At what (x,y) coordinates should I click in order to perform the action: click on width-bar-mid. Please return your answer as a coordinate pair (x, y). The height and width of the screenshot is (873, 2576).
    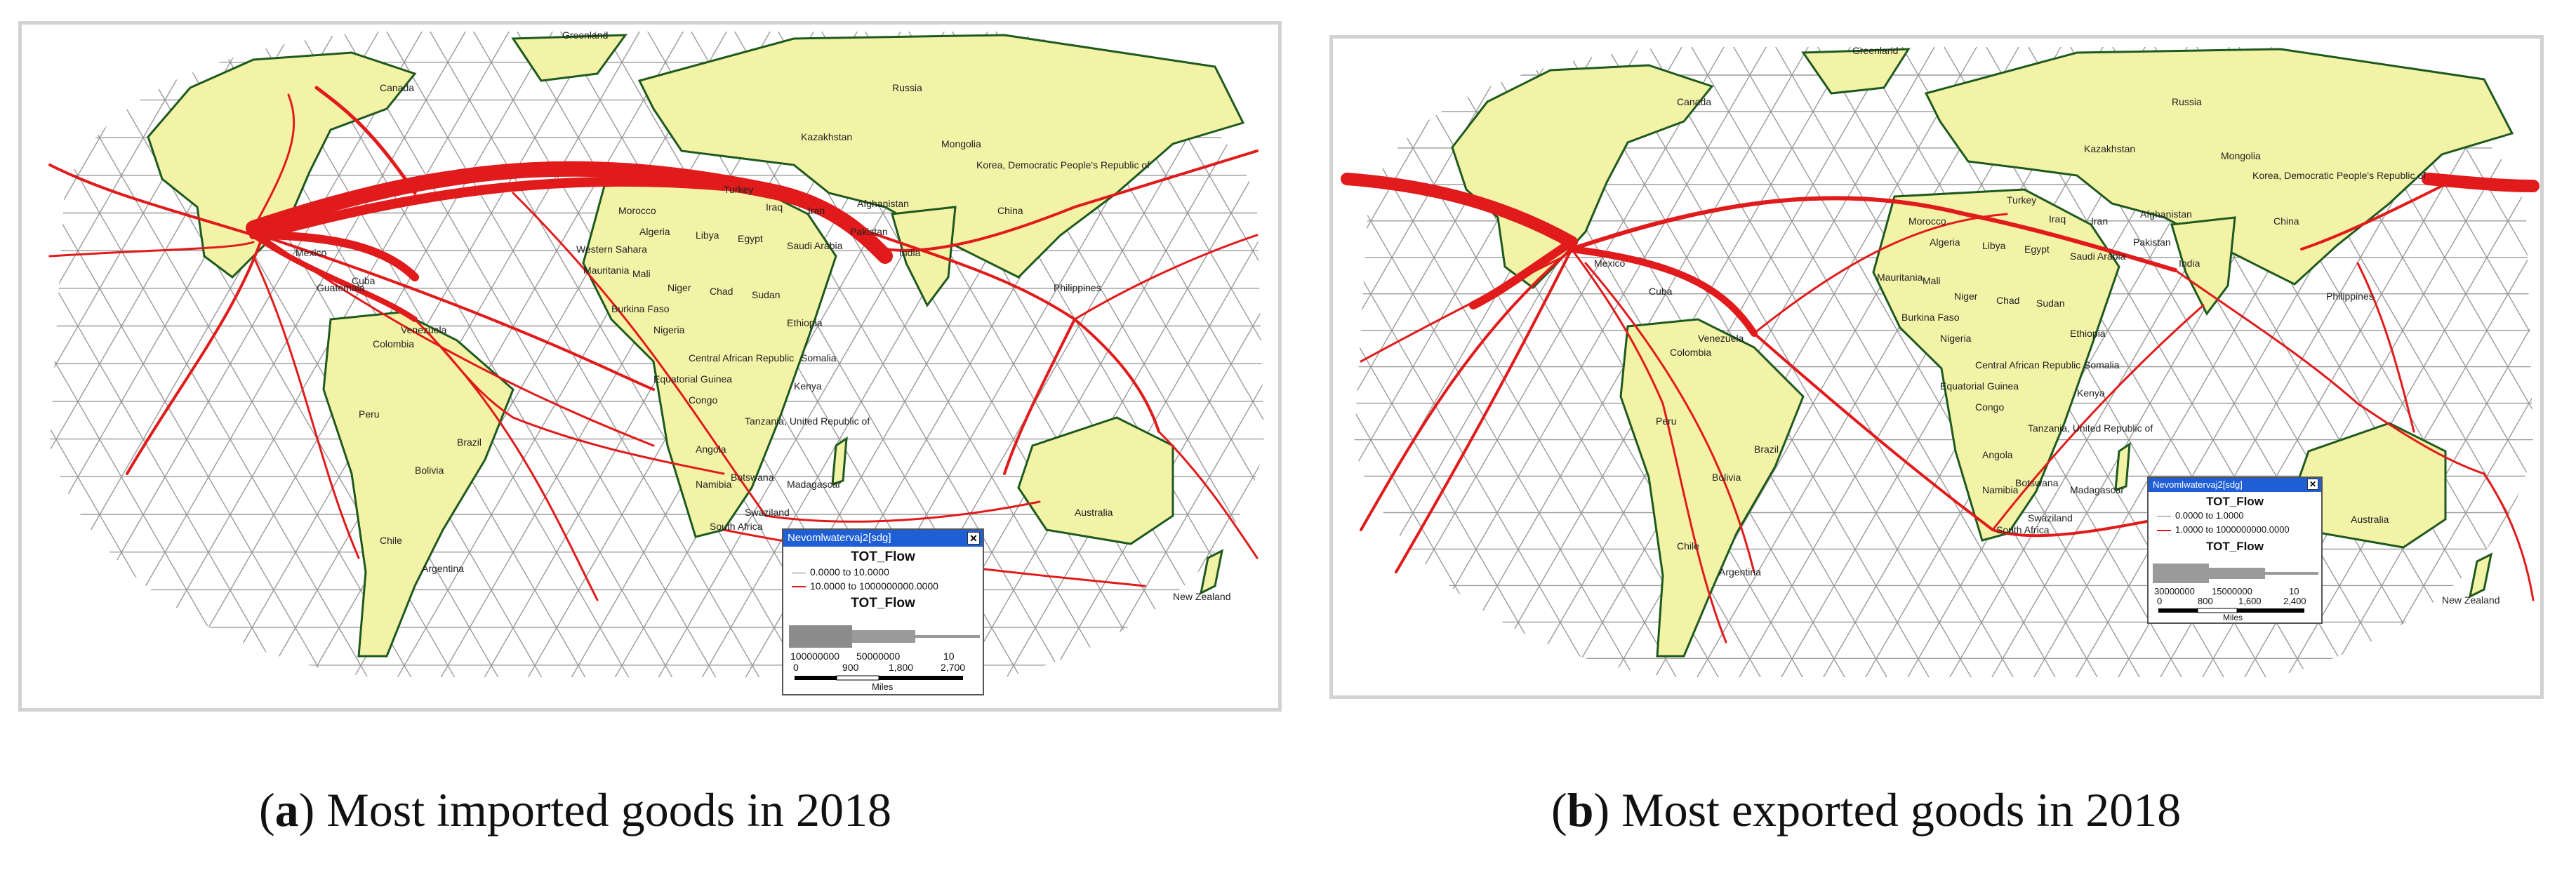
    Looking at the image, I should click on (883, 636).